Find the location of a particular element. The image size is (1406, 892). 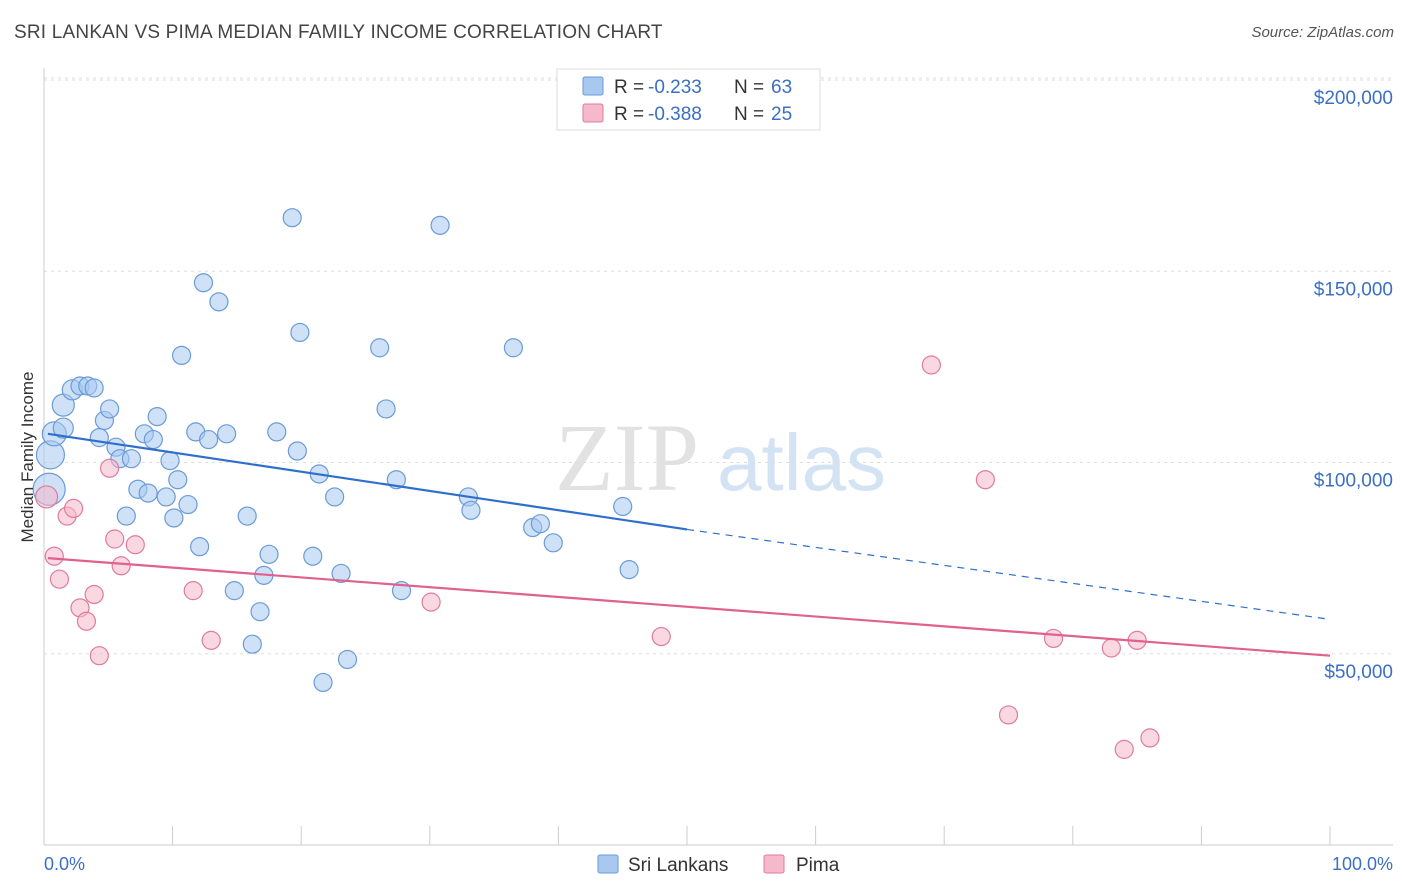

legend-n-value-1: 25 is located at coordinates (781, 114).